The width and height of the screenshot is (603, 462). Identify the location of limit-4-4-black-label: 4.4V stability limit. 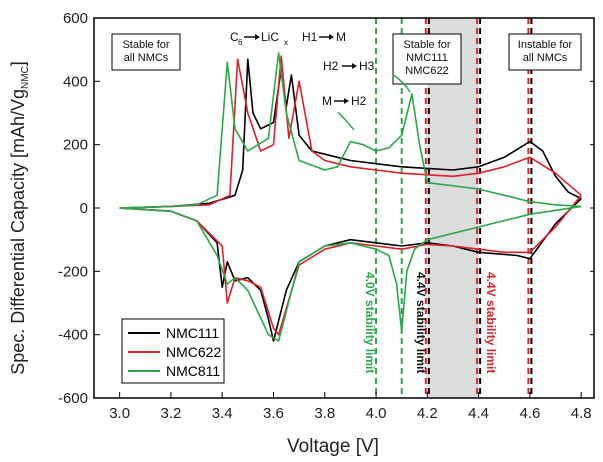
(421, 322).